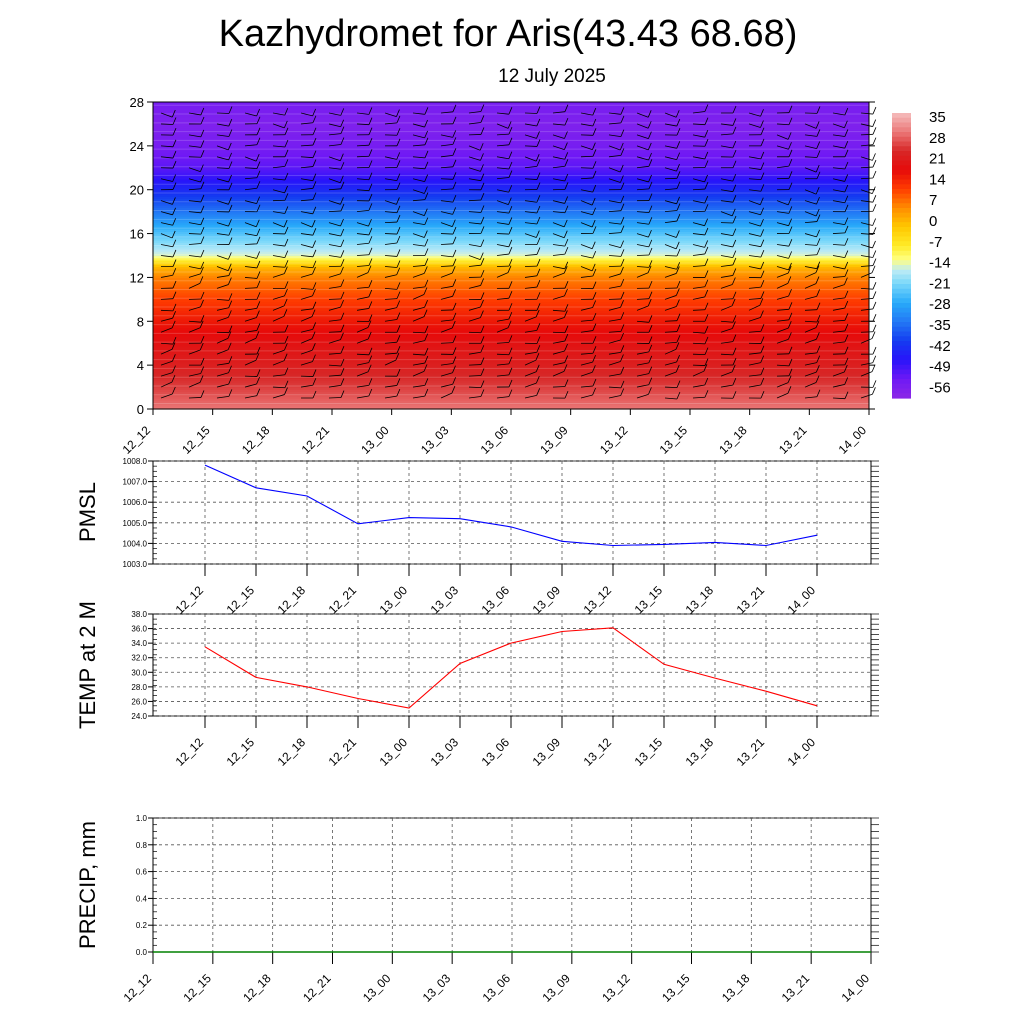  I want to click on x-tick-label: 13_18, so click(733, 440).